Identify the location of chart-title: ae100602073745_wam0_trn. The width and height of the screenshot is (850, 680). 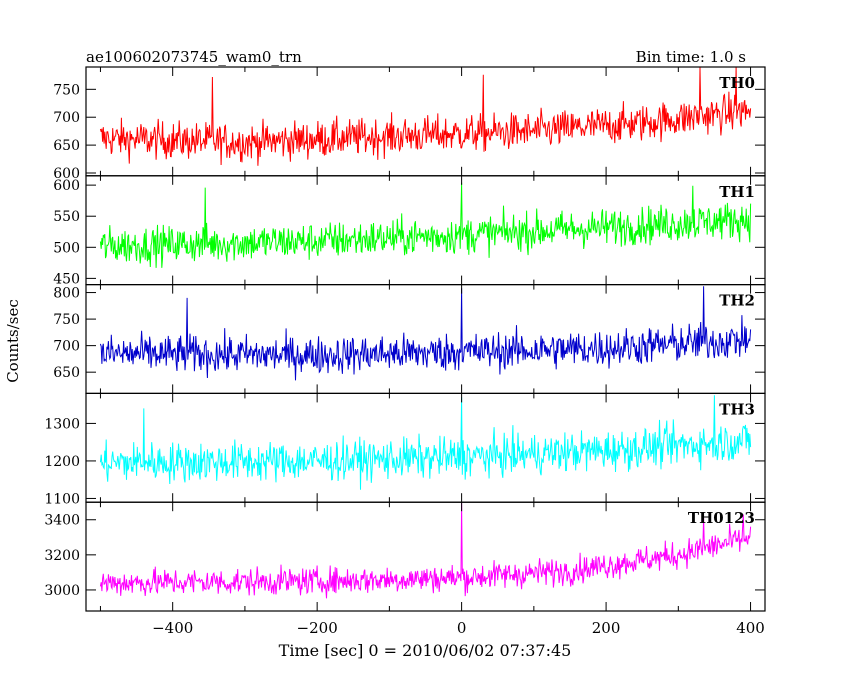
(194, 57).